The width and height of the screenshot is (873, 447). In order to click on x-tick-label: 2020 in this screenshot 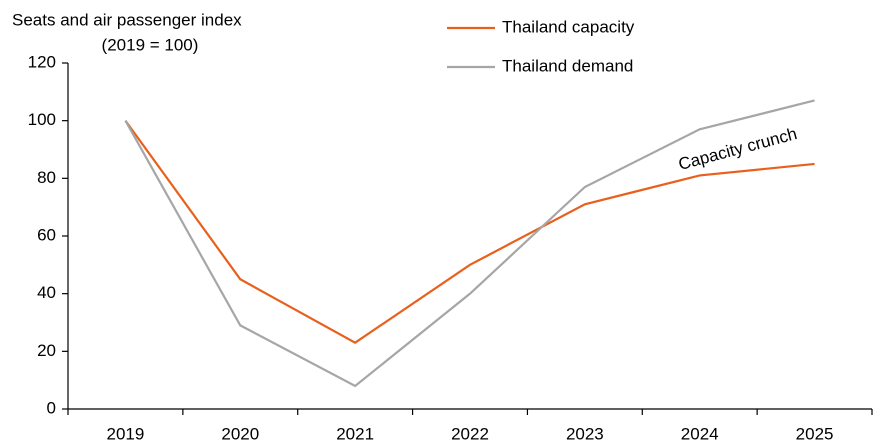, I will do `click(240, 433)`.